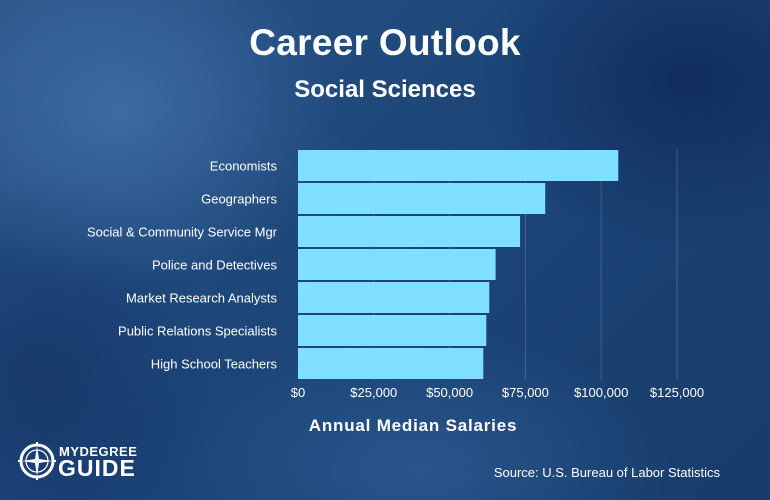 The height and width of the screenshot is (500, 770). I want to click on category-label: Police and Detectives, so click(215, 265).